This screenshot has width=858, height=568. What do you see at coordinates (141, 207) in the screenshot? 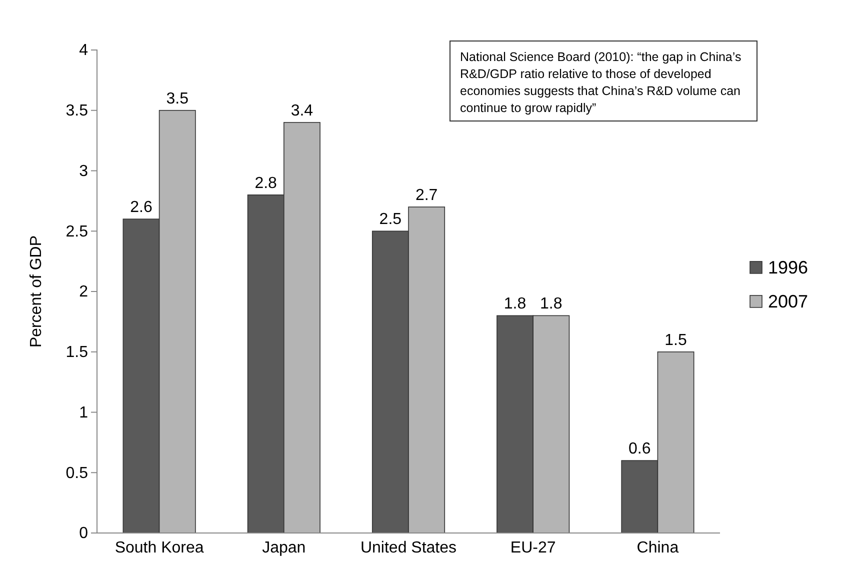
I see `data-label: 2.6` at bounding box center [141, 207].